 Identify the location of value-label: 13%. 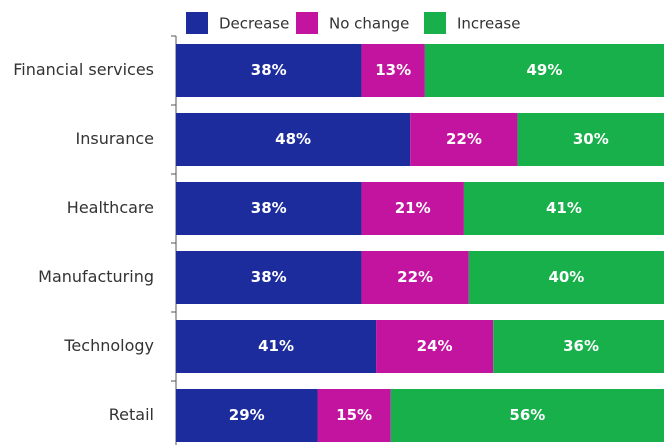
(393, 70).